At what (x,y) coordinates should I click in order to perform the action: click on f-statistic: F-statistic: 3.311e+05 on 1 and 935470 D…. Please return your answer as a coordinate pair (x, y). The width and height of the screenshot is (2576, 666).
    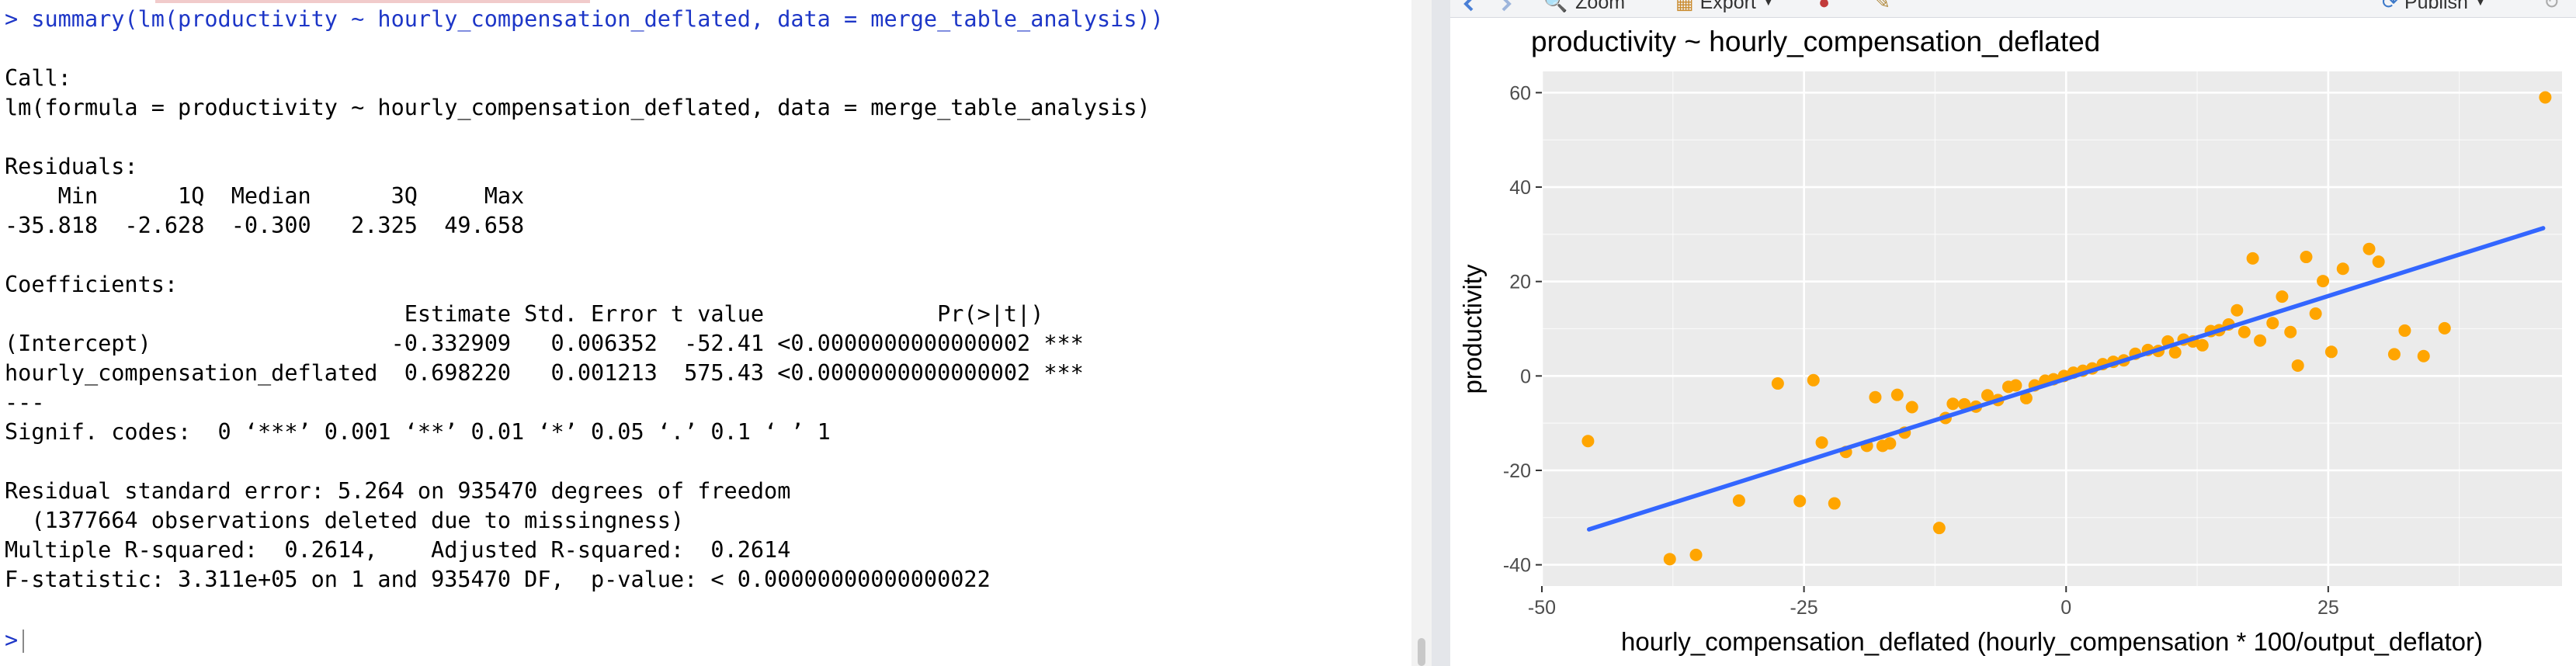
    Looking at the image, I should click on (498, 579).